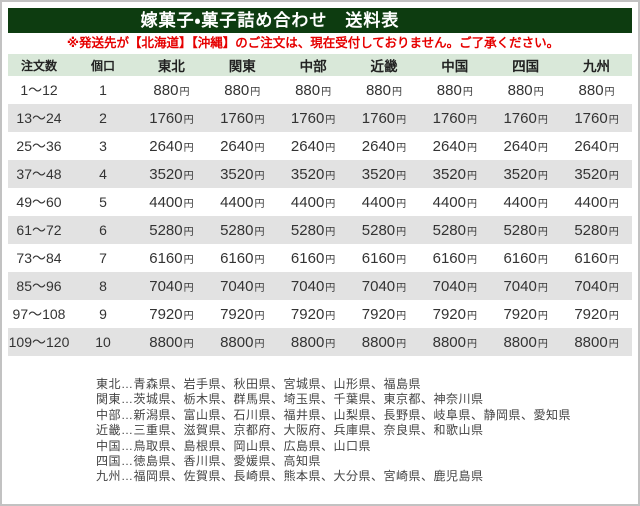 The width and height of the screenshot is (640, 506). I want to click on table-header: 注文数 個口 東北 関東 中部 近畿 中国 四国 九州, so click(320, 65).